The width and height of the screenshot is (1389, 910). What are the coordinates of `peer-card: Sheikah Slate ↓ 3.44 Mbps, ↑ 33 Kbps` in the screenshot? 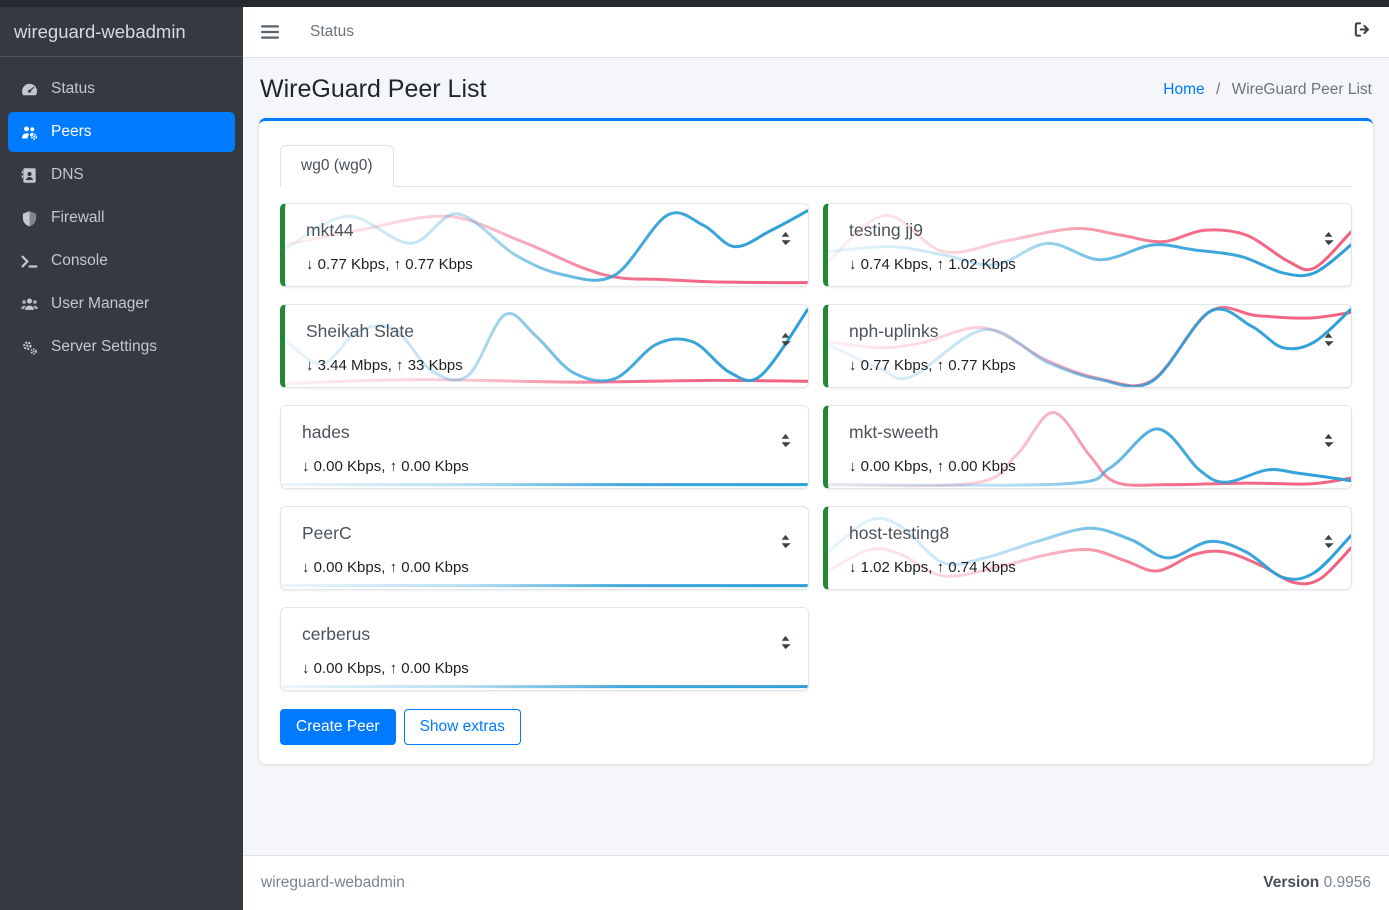 It's located at (544, 346).